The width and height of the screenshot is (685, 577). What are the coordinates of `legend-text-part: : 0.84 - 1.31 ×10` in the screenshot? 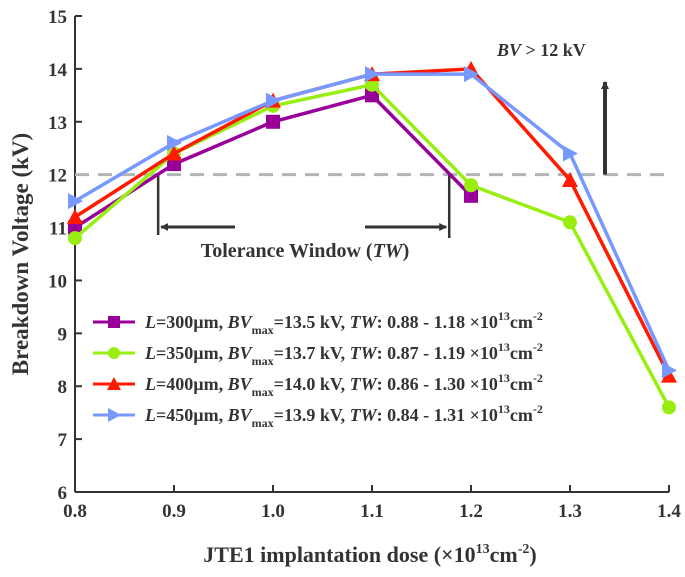 It's located at (437, 415).